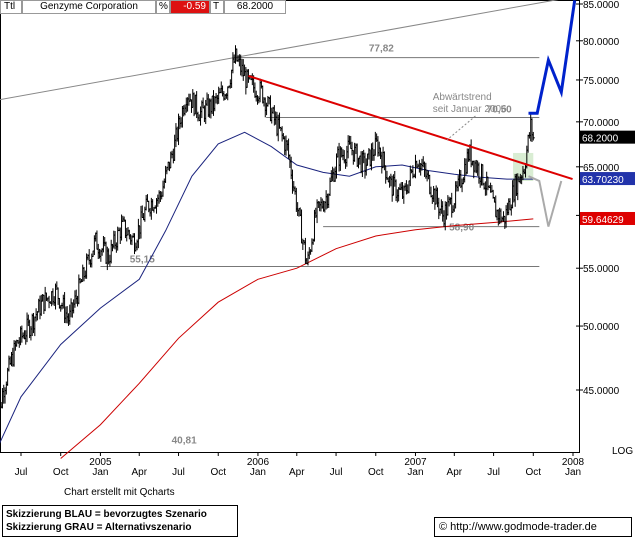 This screenshot has width=635, height=539. What do you see at coordinates (523, 527) in the screenshot?
I see `source-url: http://www.godmode-trader.de` at bounding box center [523, 527].